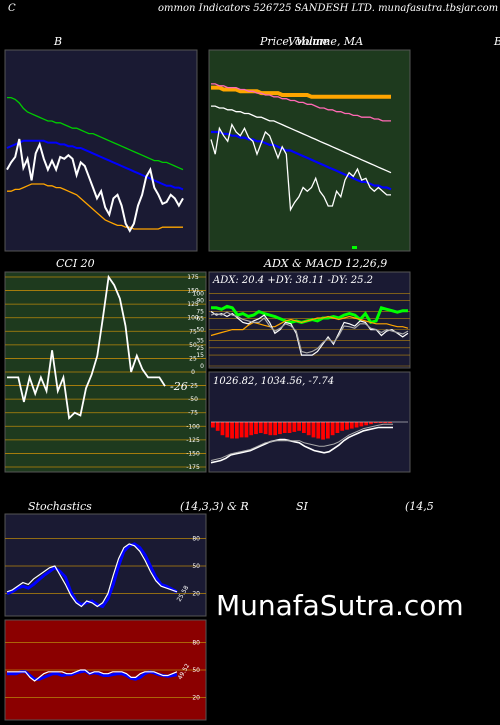 This screenshot has height=725, width=500. Describe the element at coordinates (196, 594) in the screenshot. I see `stoch-tick-label: 20` at that location.